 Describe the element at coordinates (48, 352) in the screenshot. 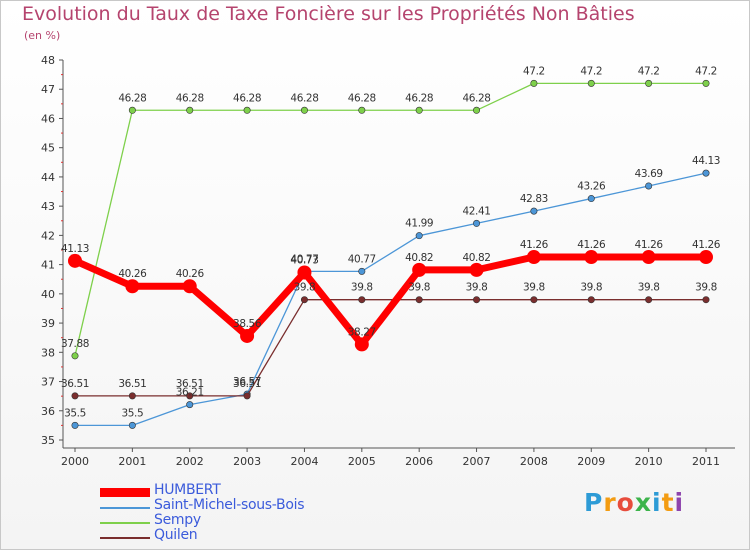

I see `y-tick-label: 38` at that location.